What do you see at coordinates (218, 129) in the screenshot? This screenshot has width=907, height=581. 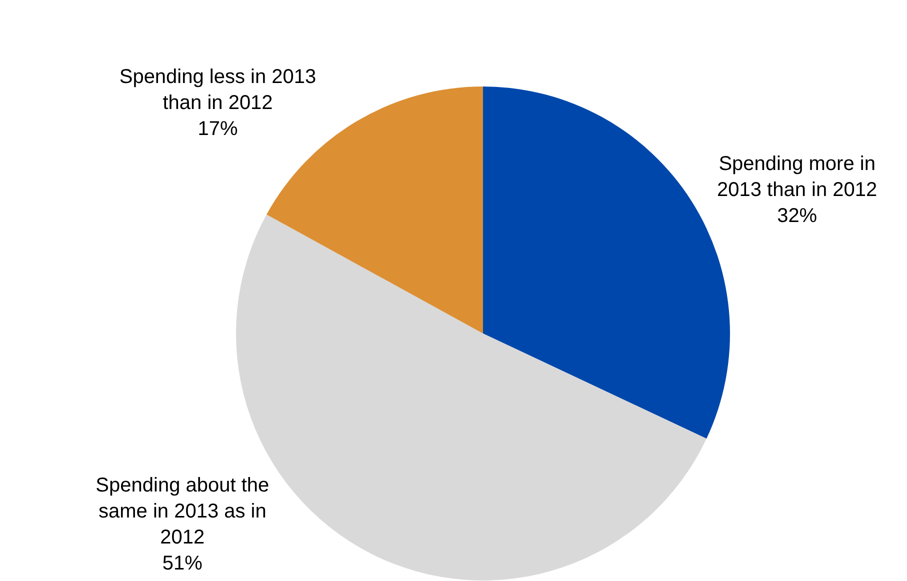 I see `data-label: 17%` at bounding box center [218, 129].